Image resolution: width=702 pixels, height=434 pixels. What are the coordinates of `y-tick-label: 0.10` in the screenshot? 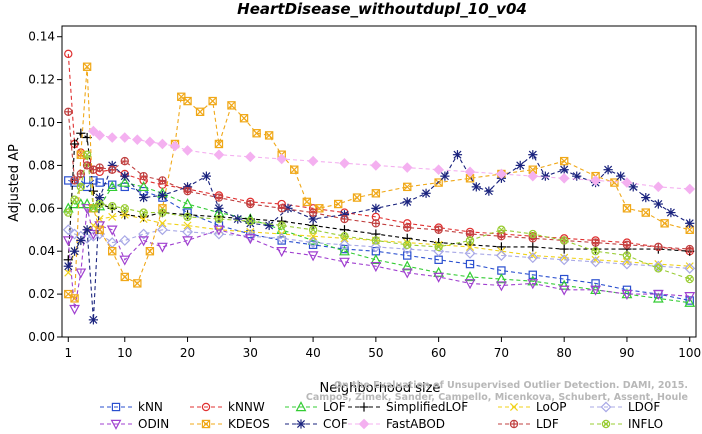 It's located at (41, 123).